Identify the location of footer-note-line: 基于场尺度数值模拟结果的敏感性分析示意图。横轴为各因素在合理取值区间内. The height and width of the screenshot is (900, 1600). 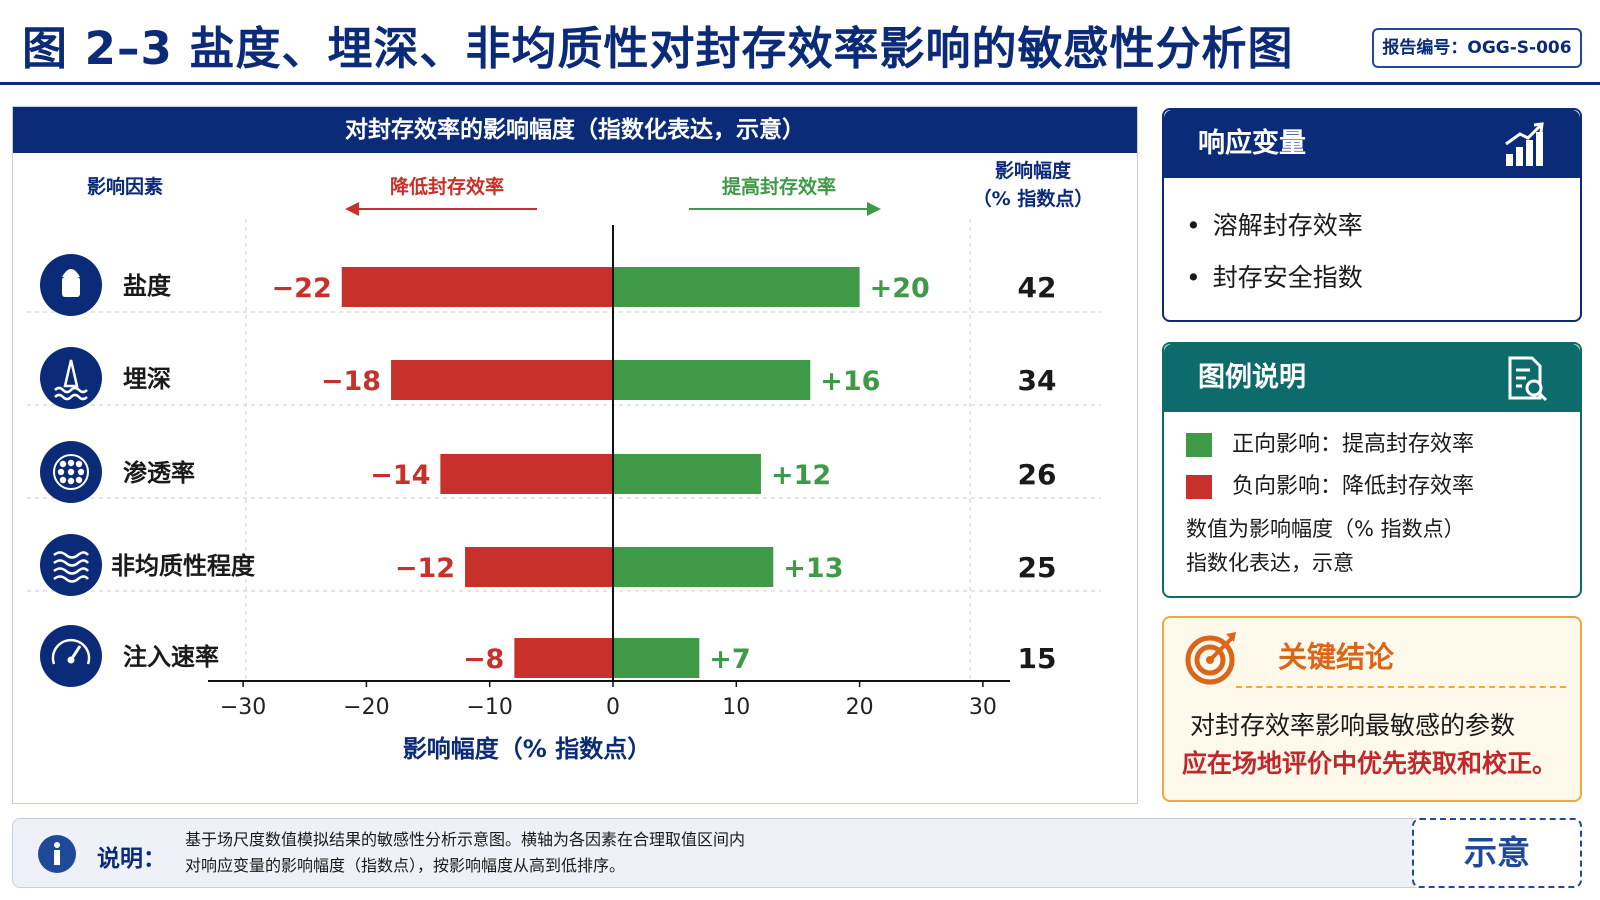
(465, 839).